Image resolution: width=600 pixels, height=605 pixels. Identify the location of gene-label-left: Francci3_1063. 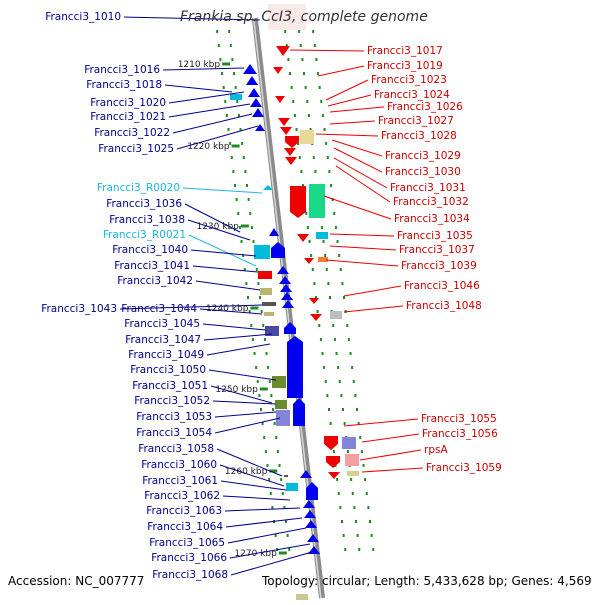
(184, 511).